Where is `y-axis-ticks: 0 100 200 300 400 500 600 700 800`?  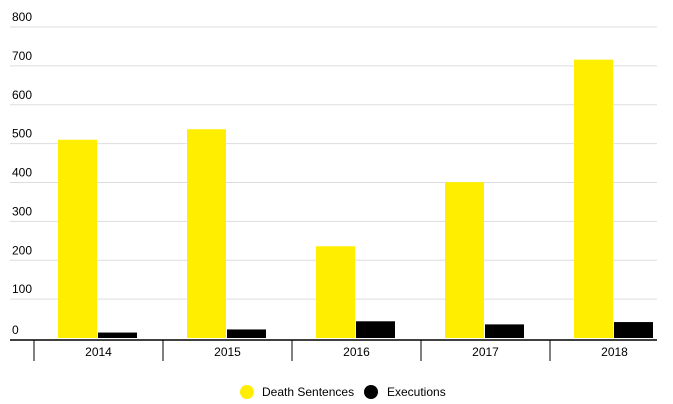 y-axis-ticks: 0 100 200 300 400 500 600 700 800 is located at coordinates (22, 173).